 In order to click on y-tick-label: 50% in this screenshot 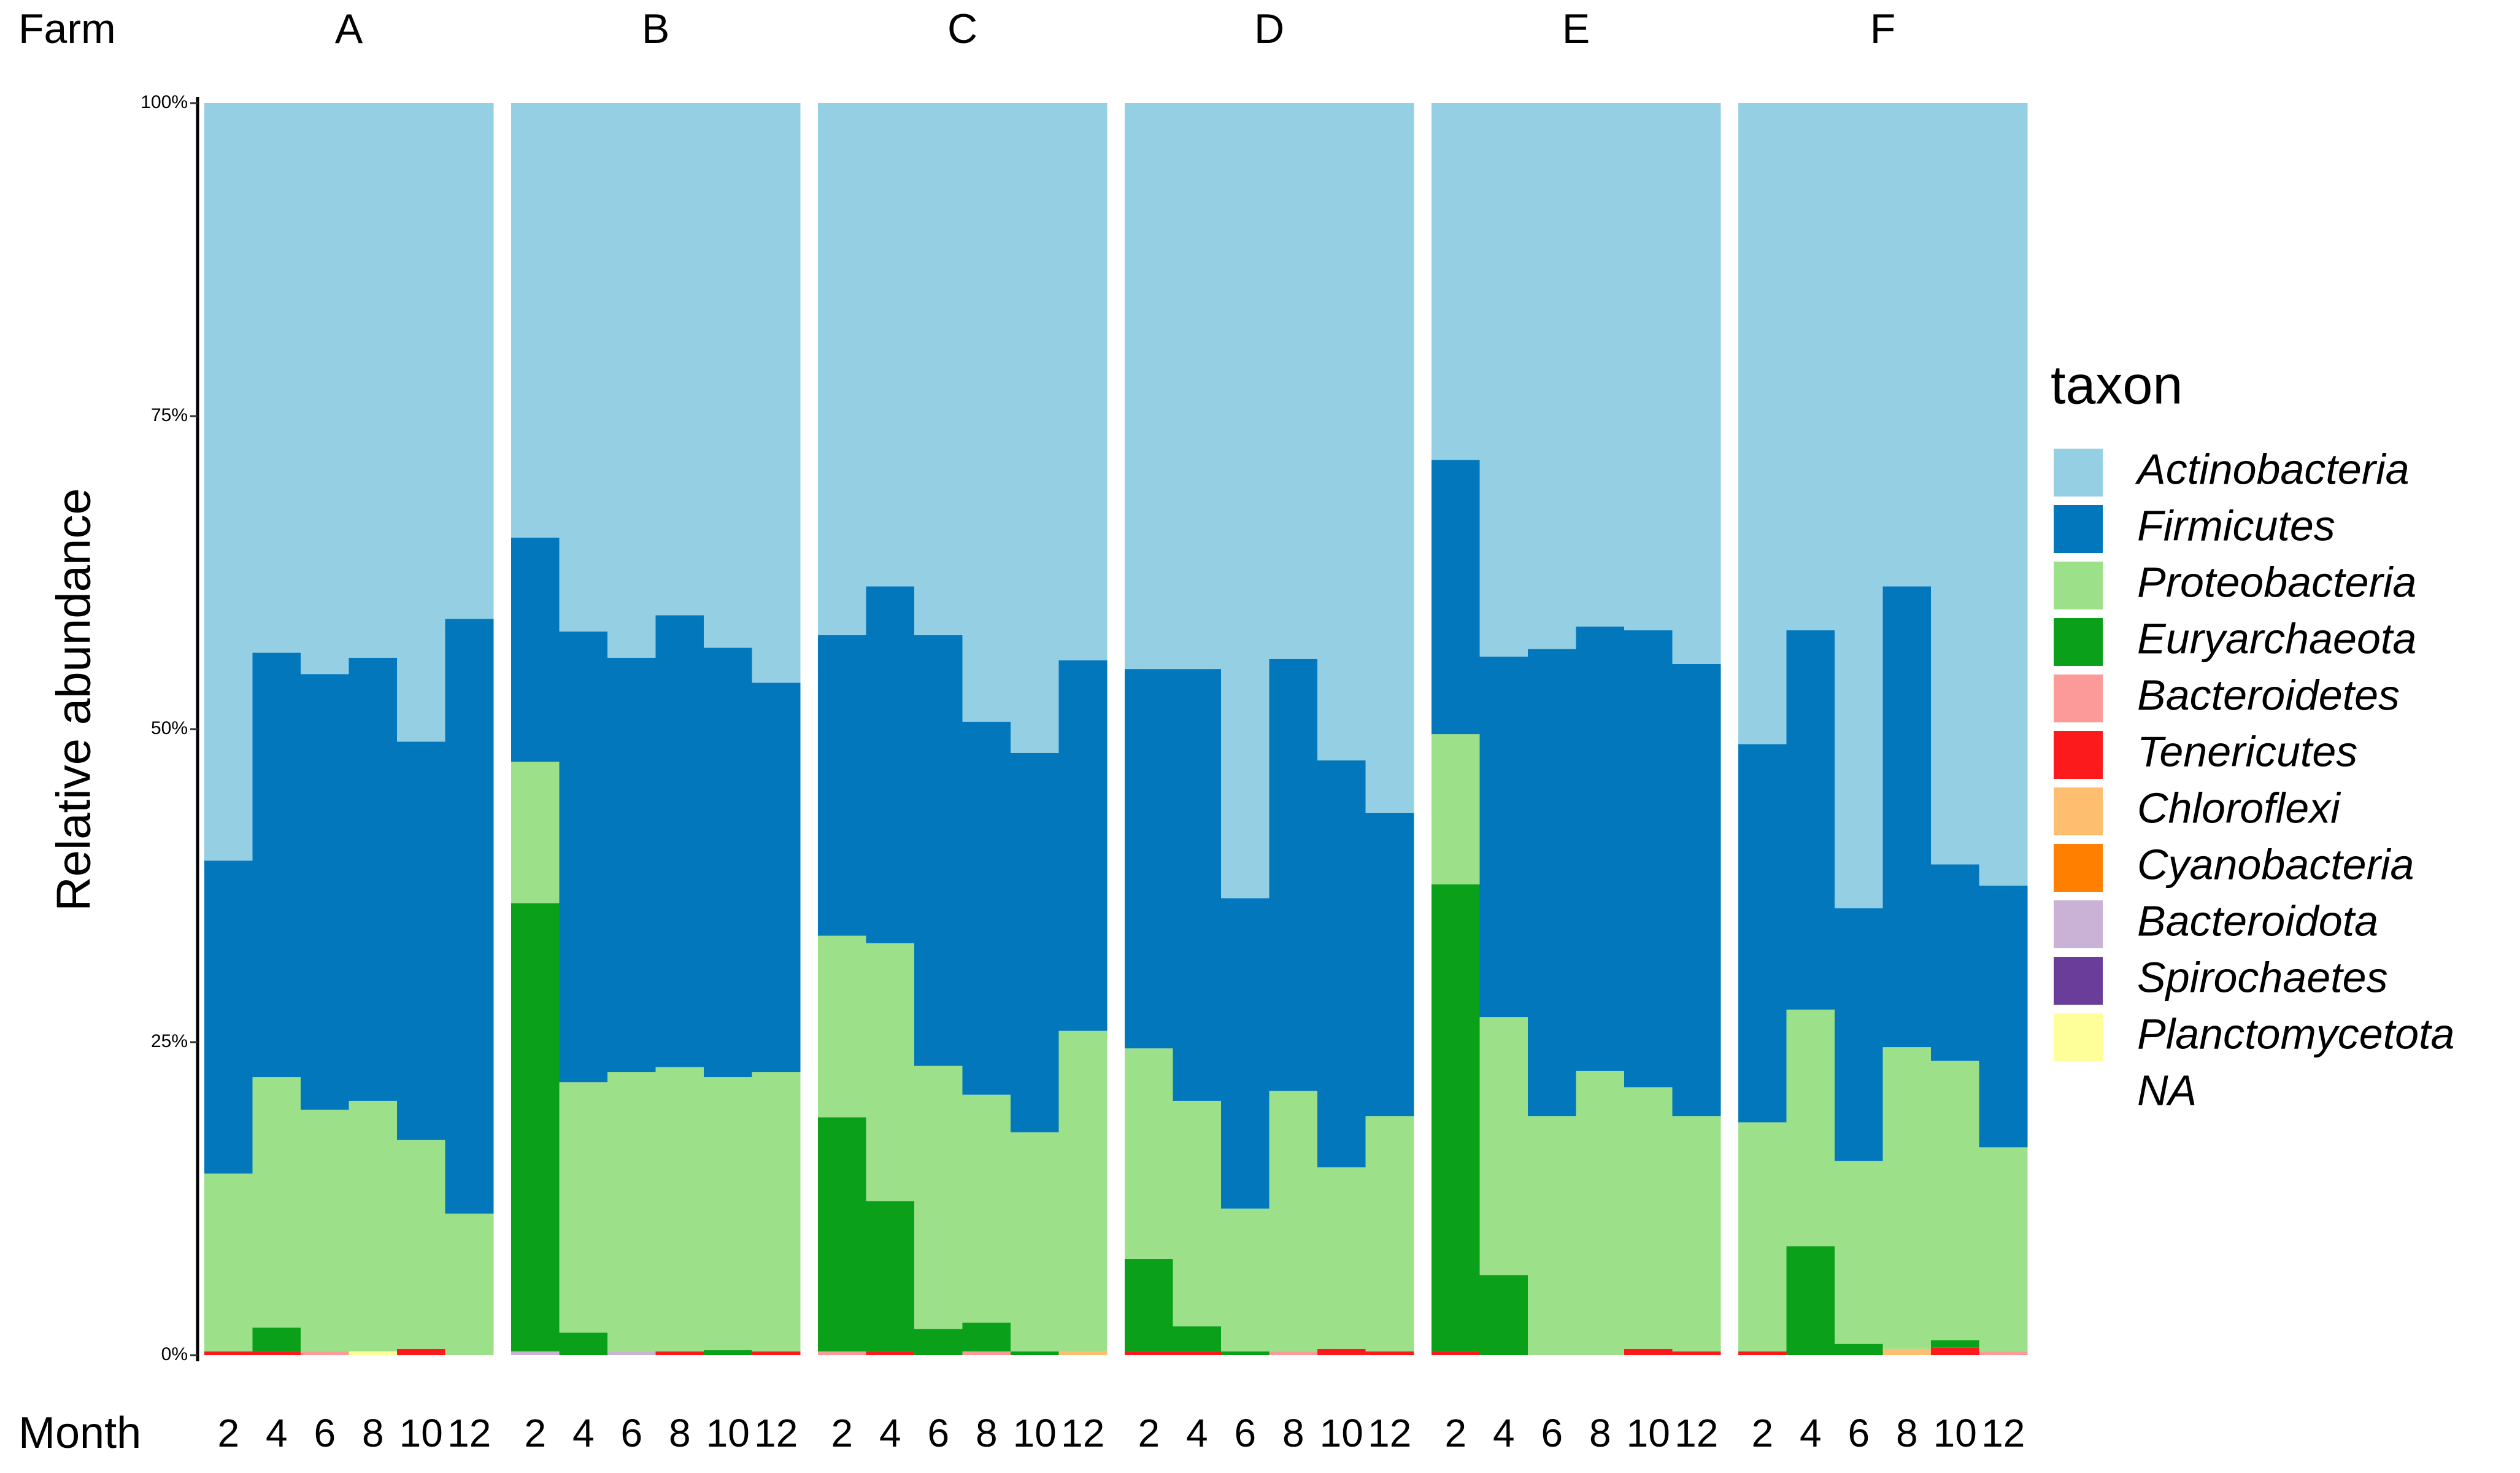, I will do `click(170, 728)`.